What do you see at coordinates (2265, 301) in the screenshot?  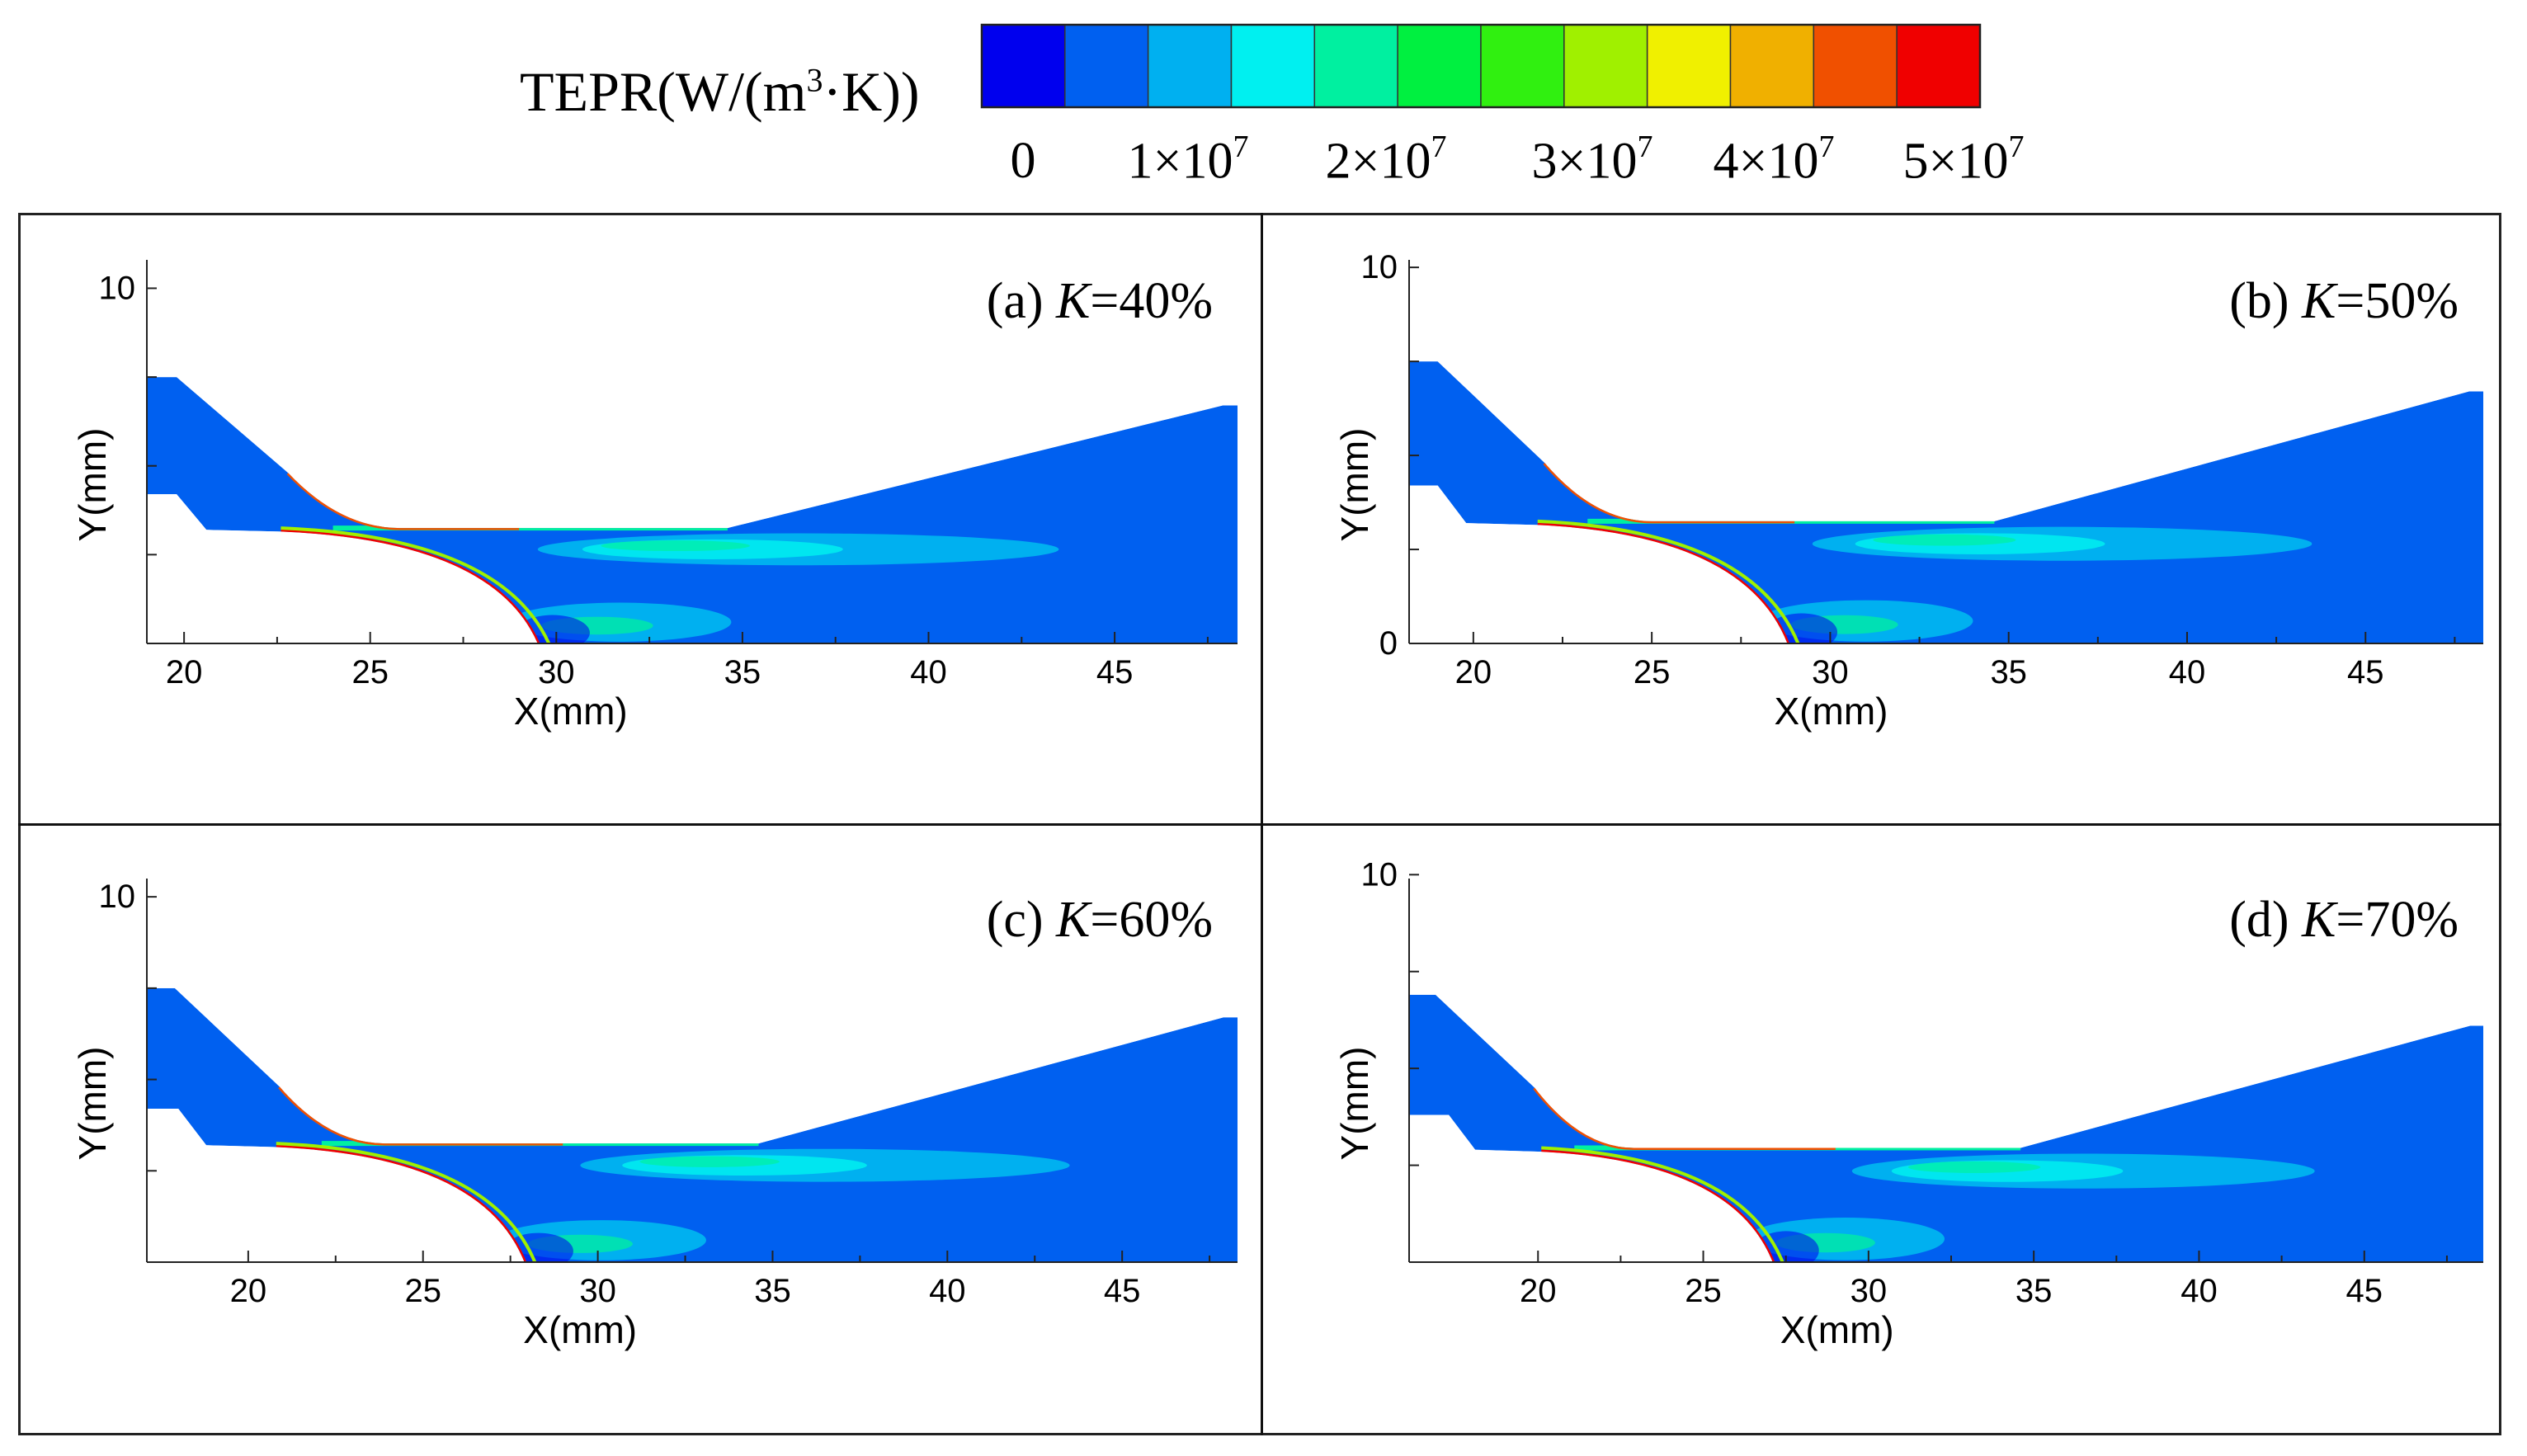 I see `panel-title-prefix: (b)` at bounding box center [2265, 301].